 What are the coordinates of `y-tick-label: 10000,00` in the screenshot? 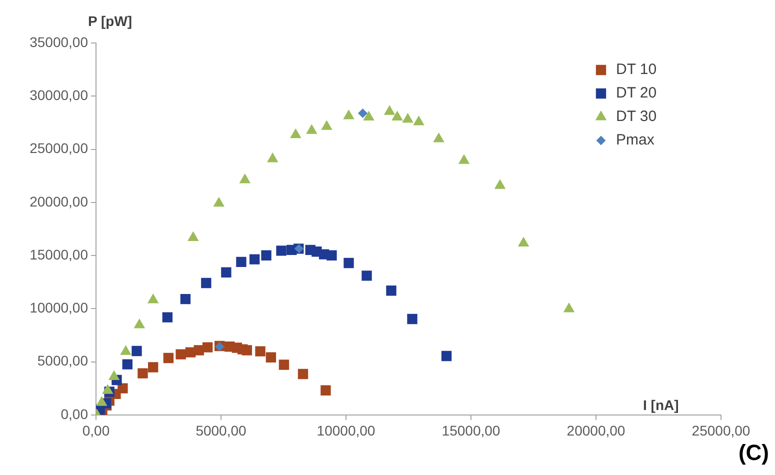 It's located at (59, 308).